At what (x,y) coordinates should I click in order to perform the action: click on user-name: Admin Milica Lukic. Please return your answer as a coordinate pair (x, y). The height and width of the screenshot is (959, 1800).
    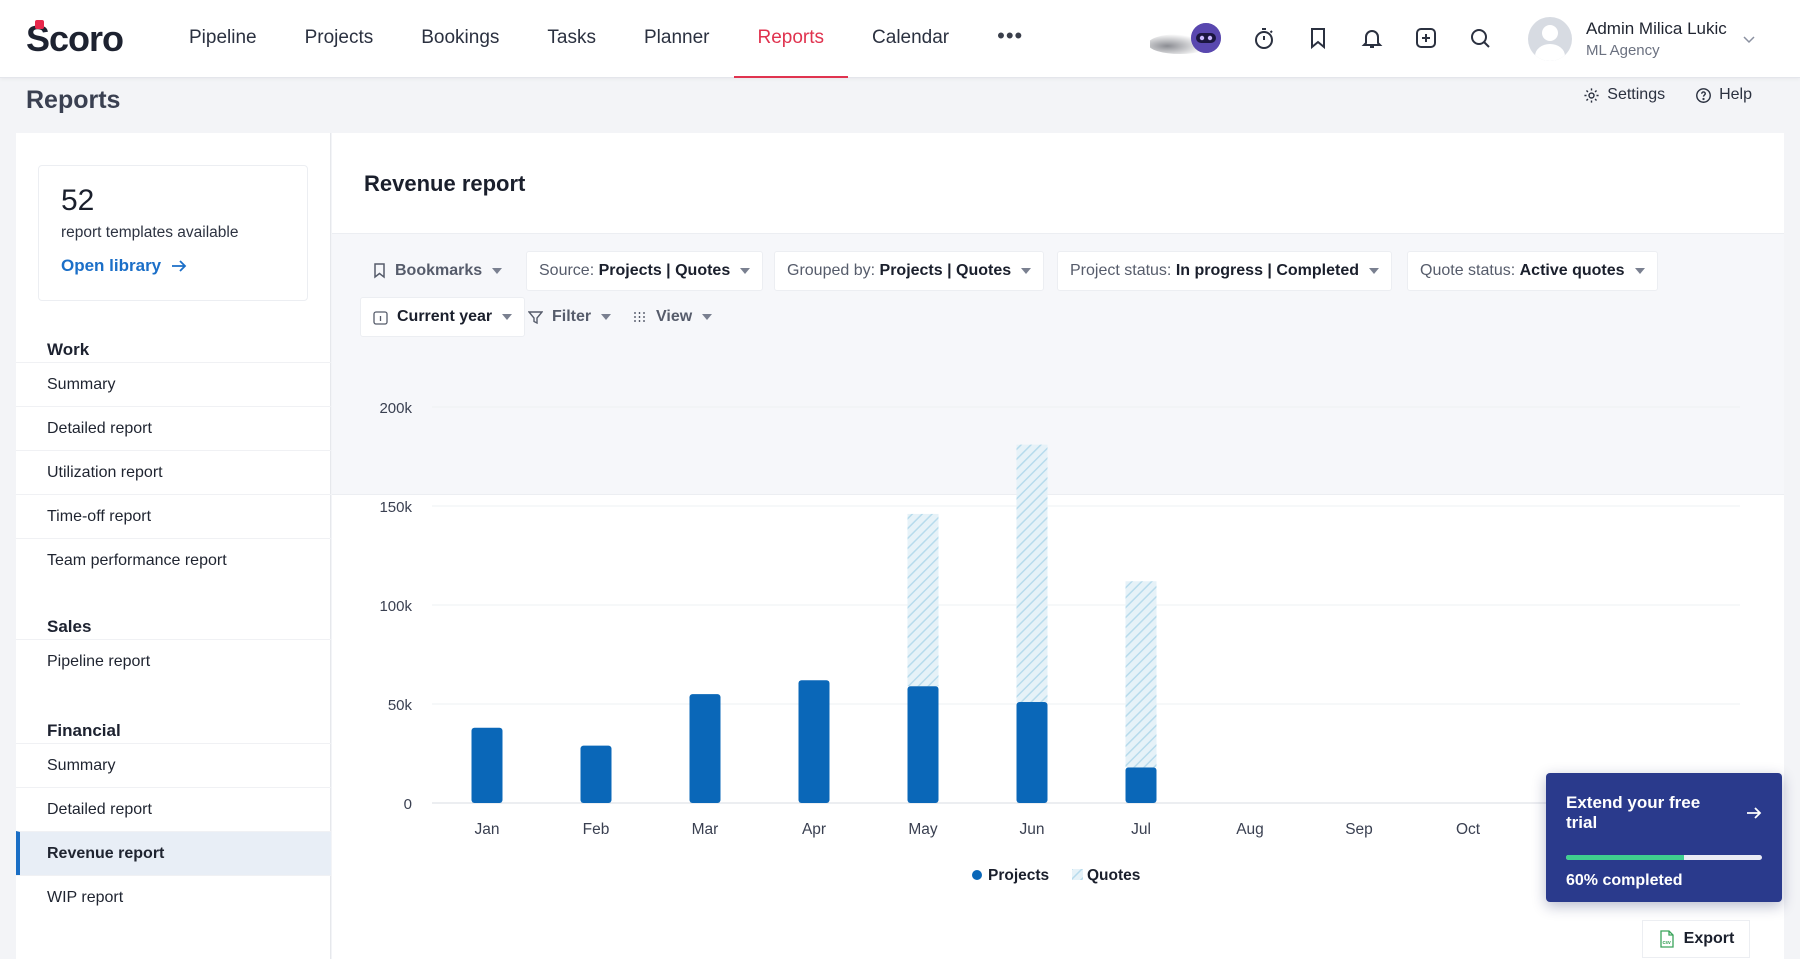
    Looking at the image, I should click on (1656, 28).